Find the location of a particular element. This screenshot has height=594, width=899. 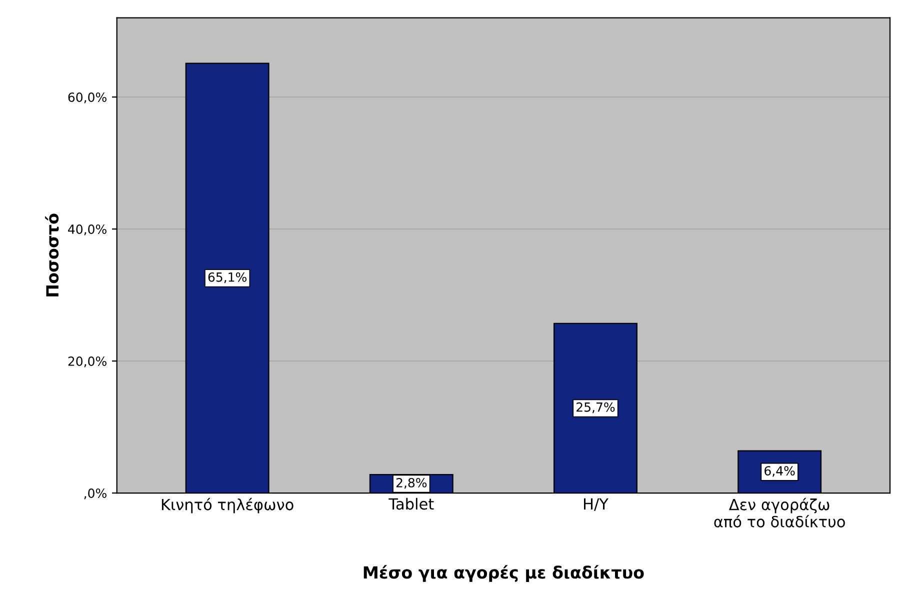

y-tick-label: 60,0% is located at coordinates (87, 98).